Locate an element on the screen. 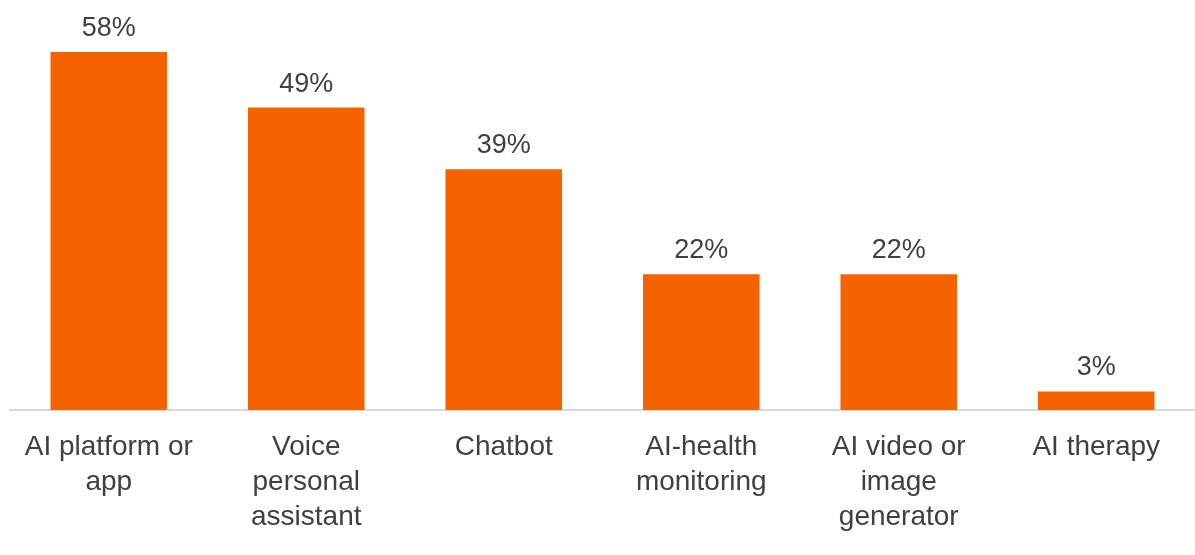 Image resolution: width=1195 pixels, height=555 pixels. x-tick-label: Voice personal assistant is located at coordinates (306, 481).